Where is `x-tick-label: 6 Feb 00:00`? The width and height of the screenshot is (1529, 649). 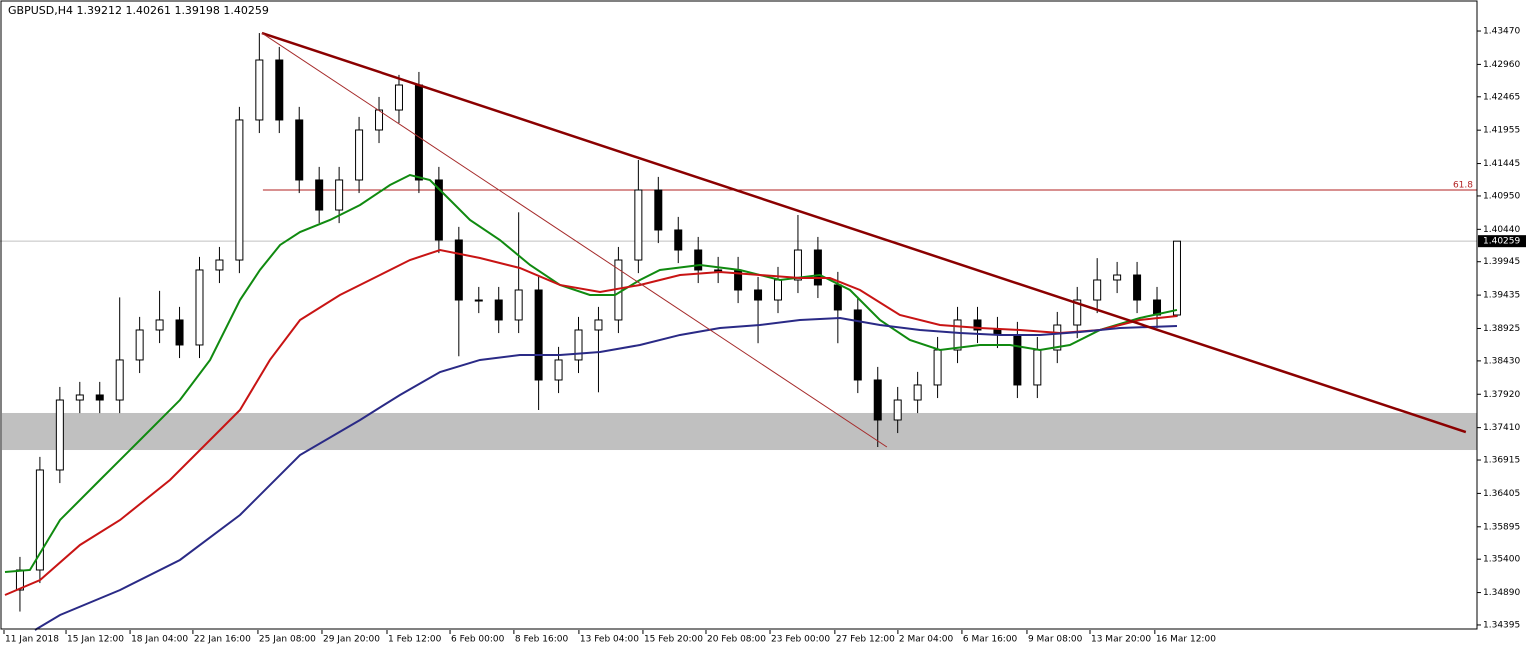
x-tick-label: 6 Feb 00:00 is located at coordinates (478, 640).